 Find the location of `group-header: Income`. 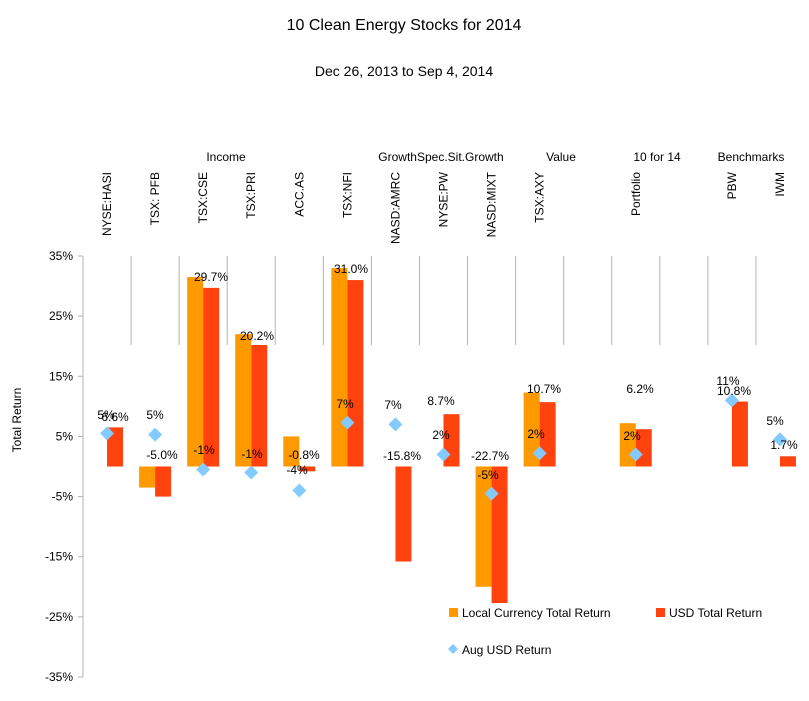

group-header: Income is located at coordinates (226, 157).